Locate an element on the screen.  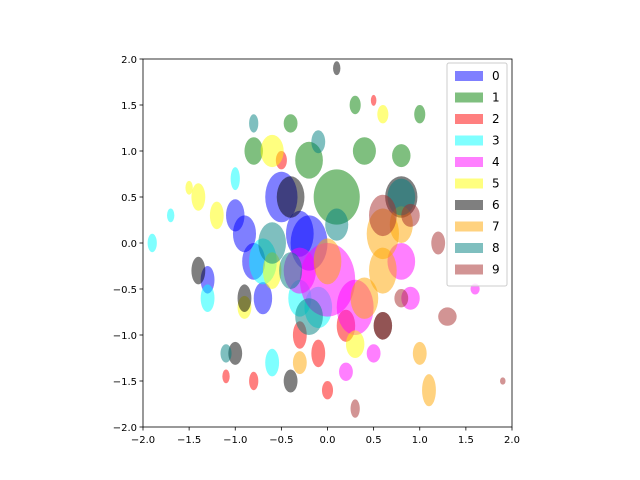
legend-label: 1 is located at coordinates (496, 98).